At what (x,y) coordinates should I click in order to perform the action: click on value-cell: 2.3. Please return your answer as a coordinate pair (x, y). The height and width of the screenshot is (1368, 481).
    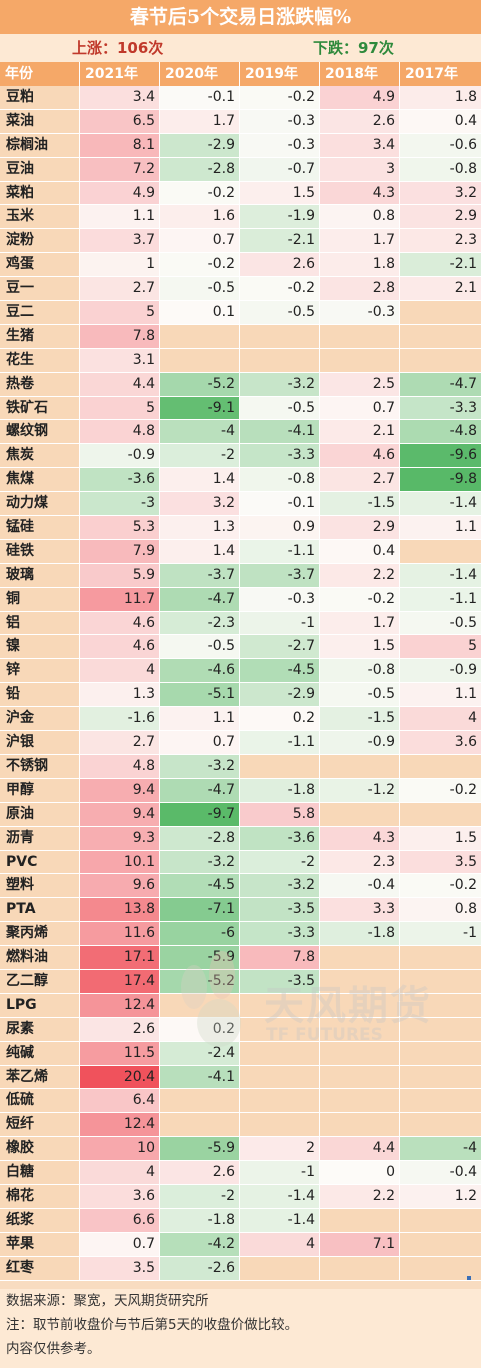
    Looking at the image, I should click on (440, 241).